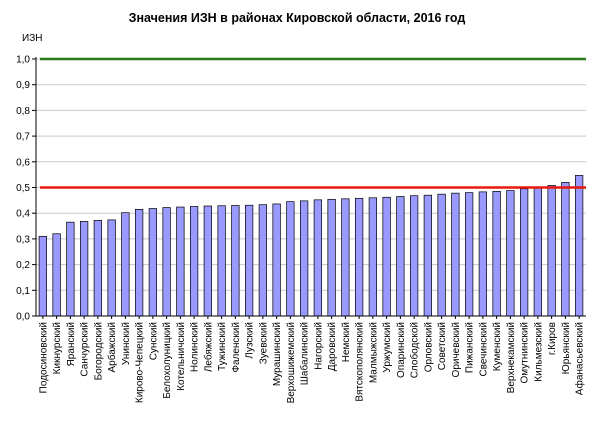 The height and width of the screenshot is (441, 595). What do you see at coordinates (23, 111) in the screenshot?
I see `y-tick-label: 0,8` at bounding box center [23, 111].